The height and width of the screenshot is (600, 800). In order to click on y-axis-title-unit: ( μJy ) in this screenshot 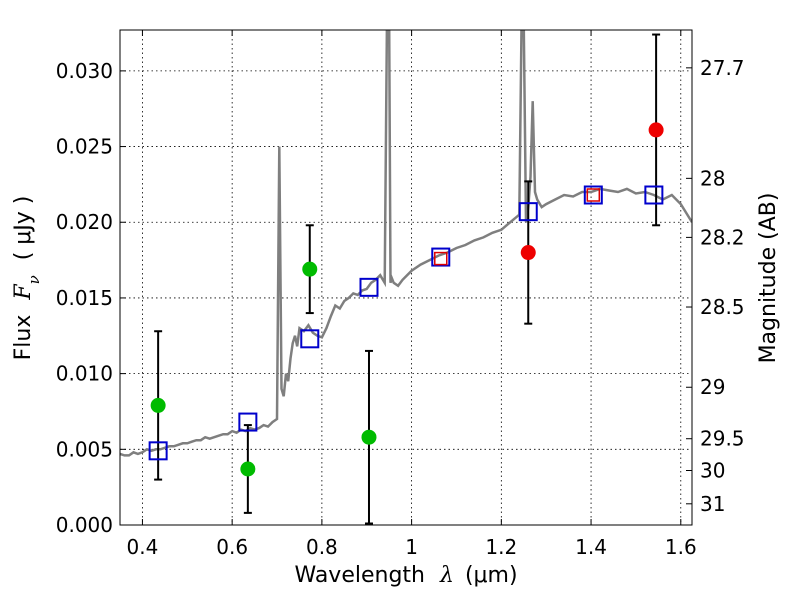, I will do `click(23, 228)`.